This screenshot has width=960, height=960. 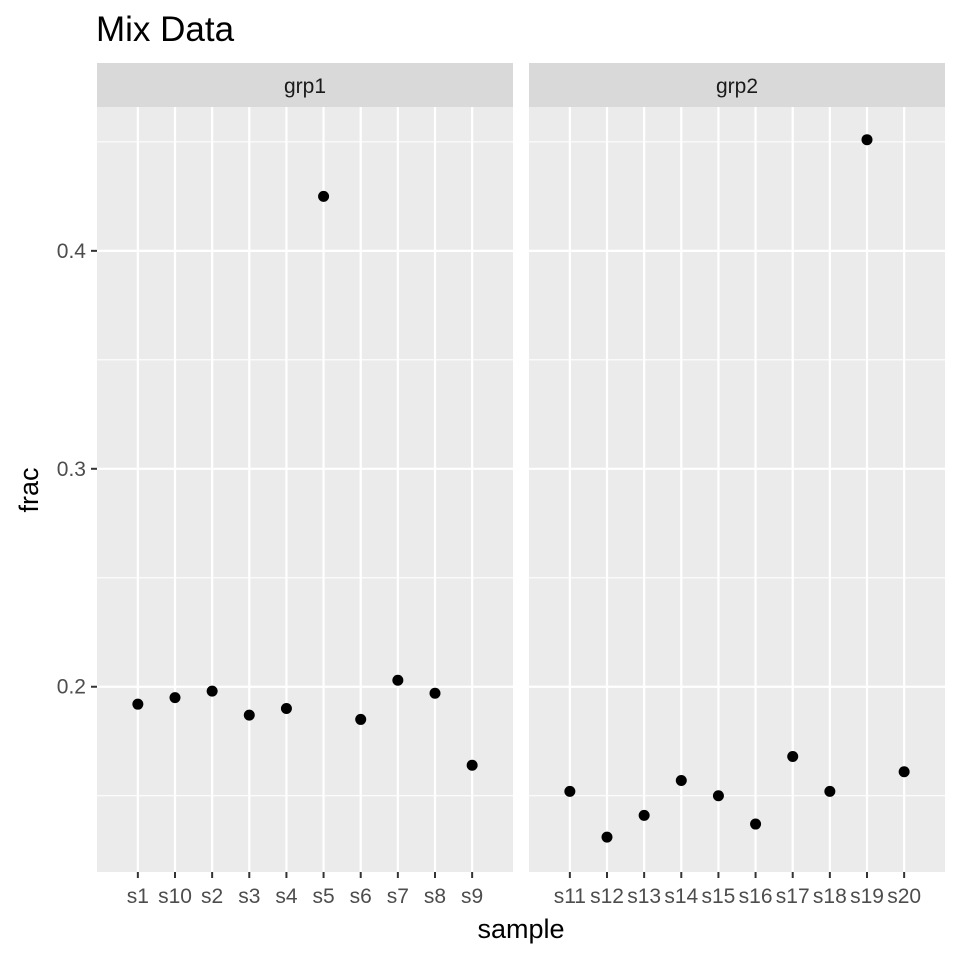 What do you see at coordinates (435, 896) in the screenshot?
I see `x-tick-label: s8` at bounding box center [435, 896].